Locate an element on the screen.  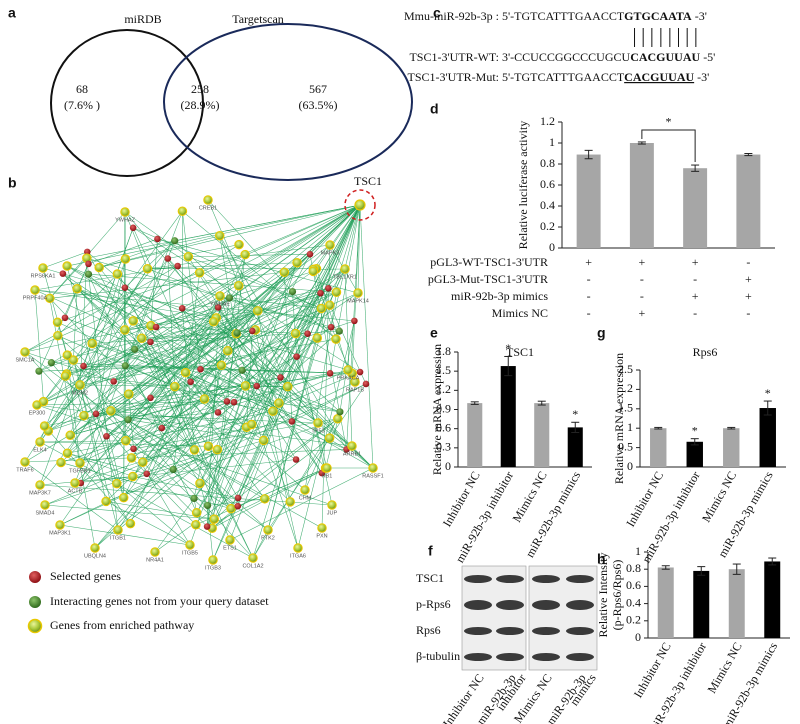
blot-panel is located at coordinates (563, 618).